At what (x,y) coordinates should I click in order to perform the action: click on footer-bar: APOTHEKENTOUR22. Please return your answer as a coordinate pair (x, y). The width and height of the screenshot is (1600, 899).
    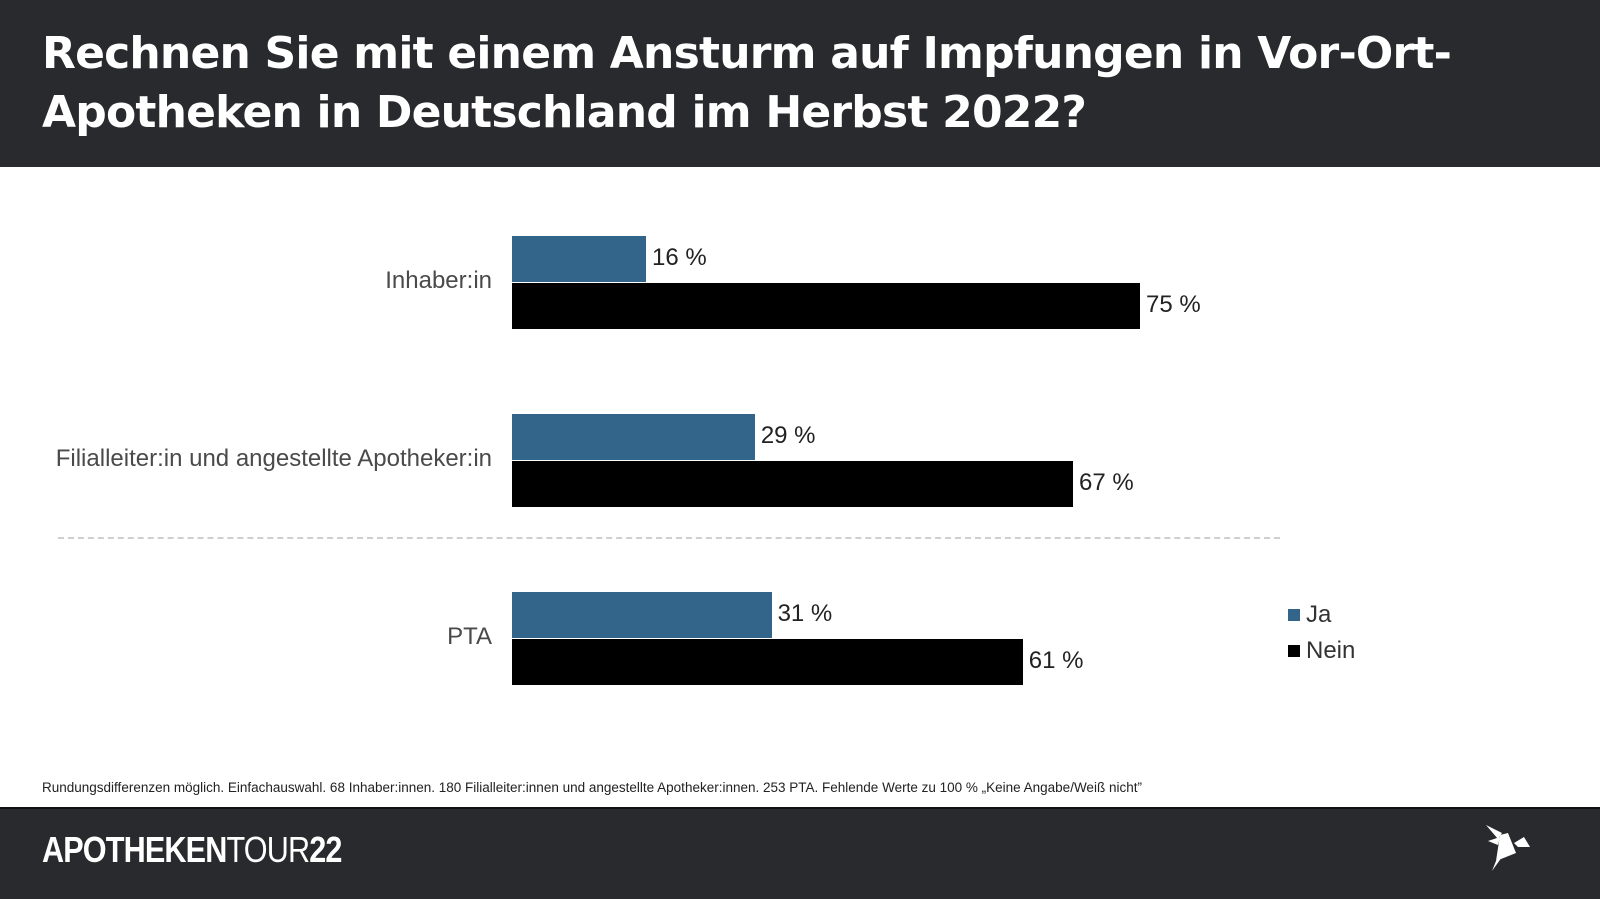
    Looking at the image, I should click on (800, 853).